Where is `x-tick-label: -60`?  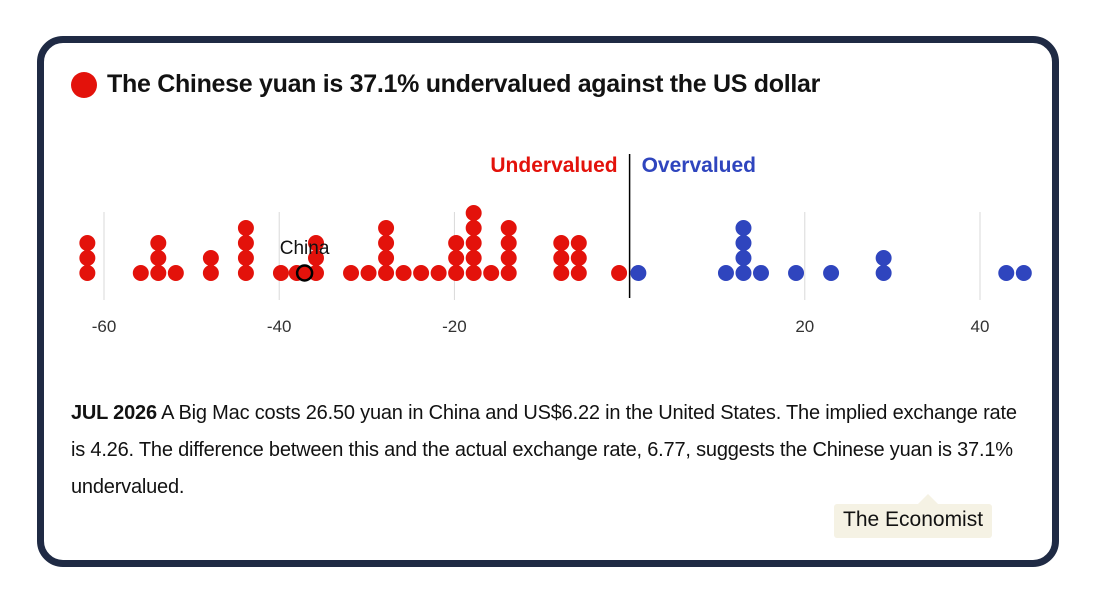 x-tick-label: -60 is located at coordinates (104, 326).